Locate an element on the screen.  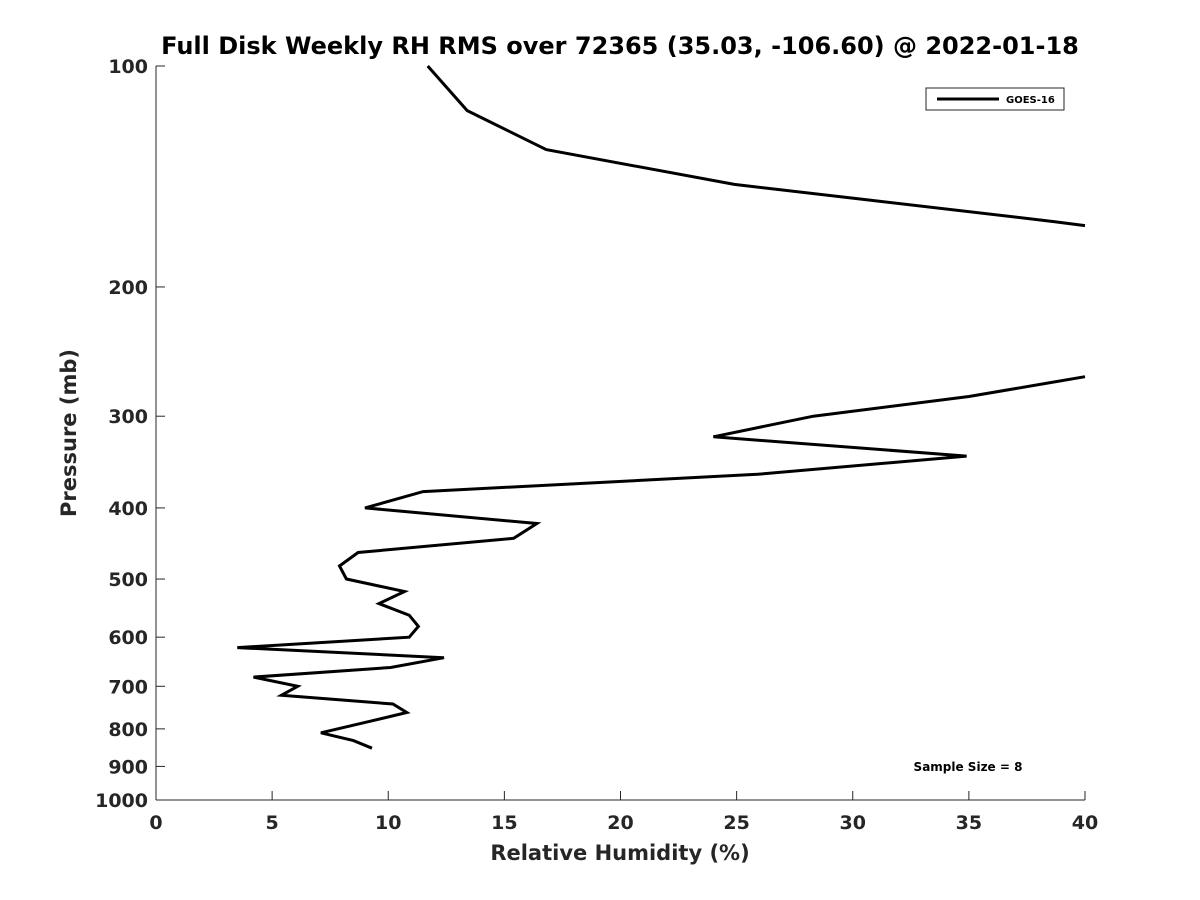
x-axis-label: Relative Humidity (%) is located at coordinates (619, 853).